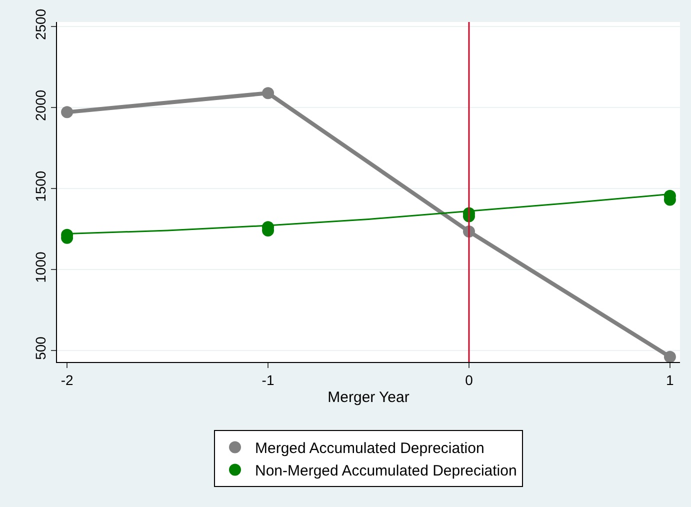 The height and width of the screenshot is (507, 691). Describe the element at coordinates (40, 24) in the screenshot. I see `y-tick-label: 2500` at that location.